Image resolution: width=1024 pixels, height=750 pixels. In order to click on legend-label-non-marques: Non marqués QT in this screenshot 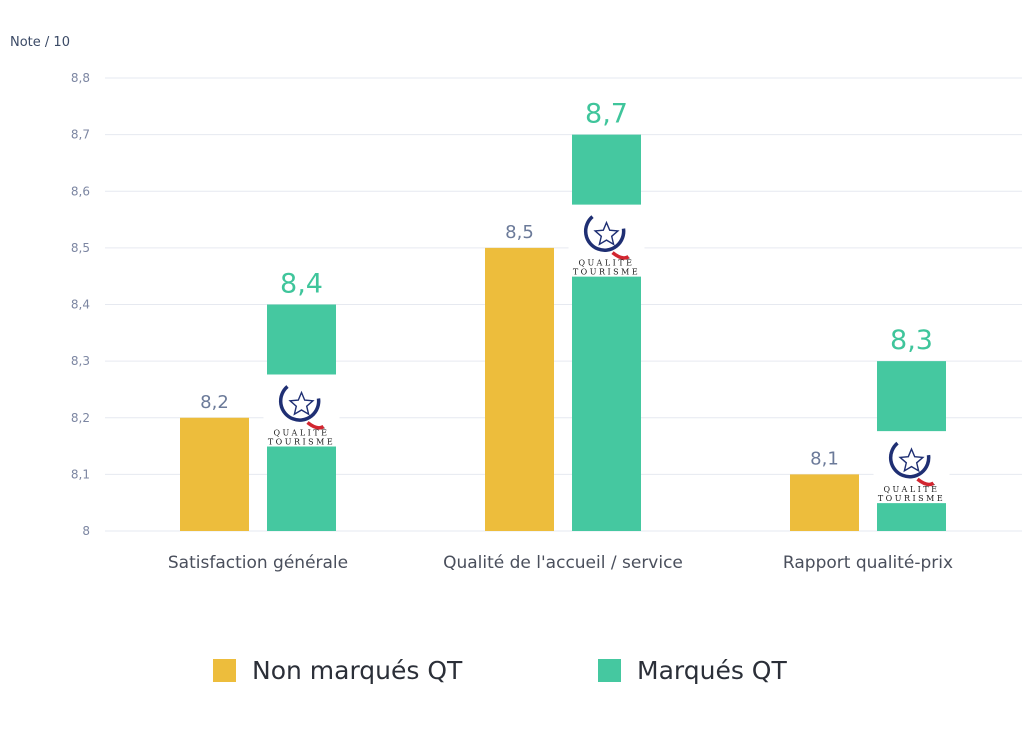, I will do `click(357, 670)`.